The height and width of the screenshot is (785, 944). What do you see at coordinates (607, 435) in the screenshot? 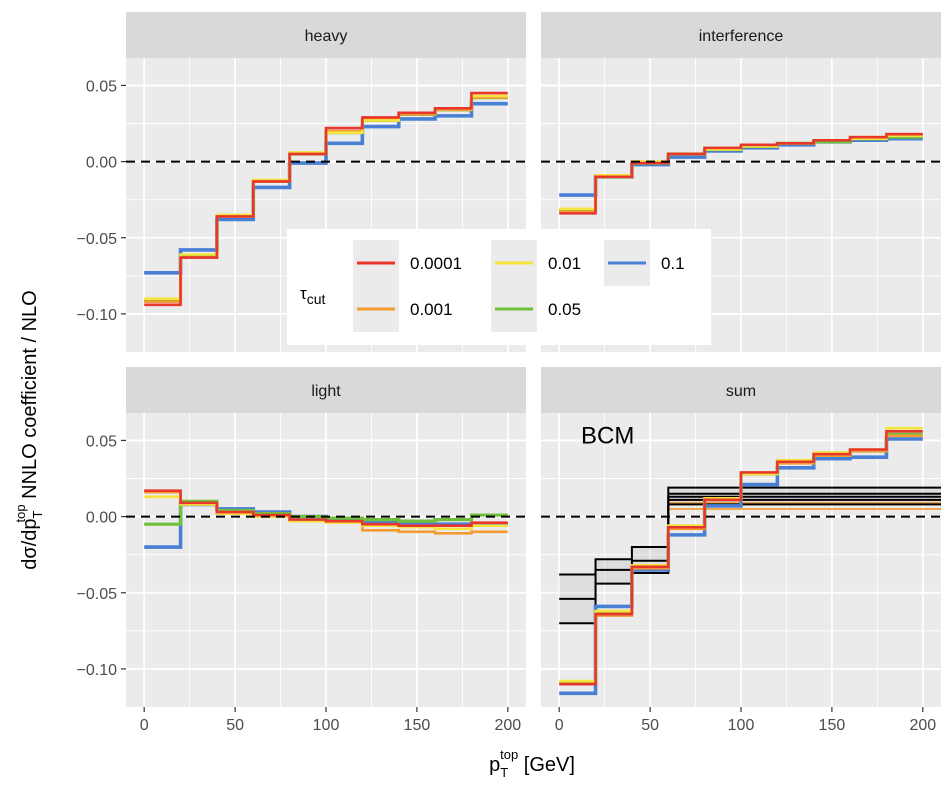
I see `annotation-bcm: BCM` at bounding box center [607, 435].